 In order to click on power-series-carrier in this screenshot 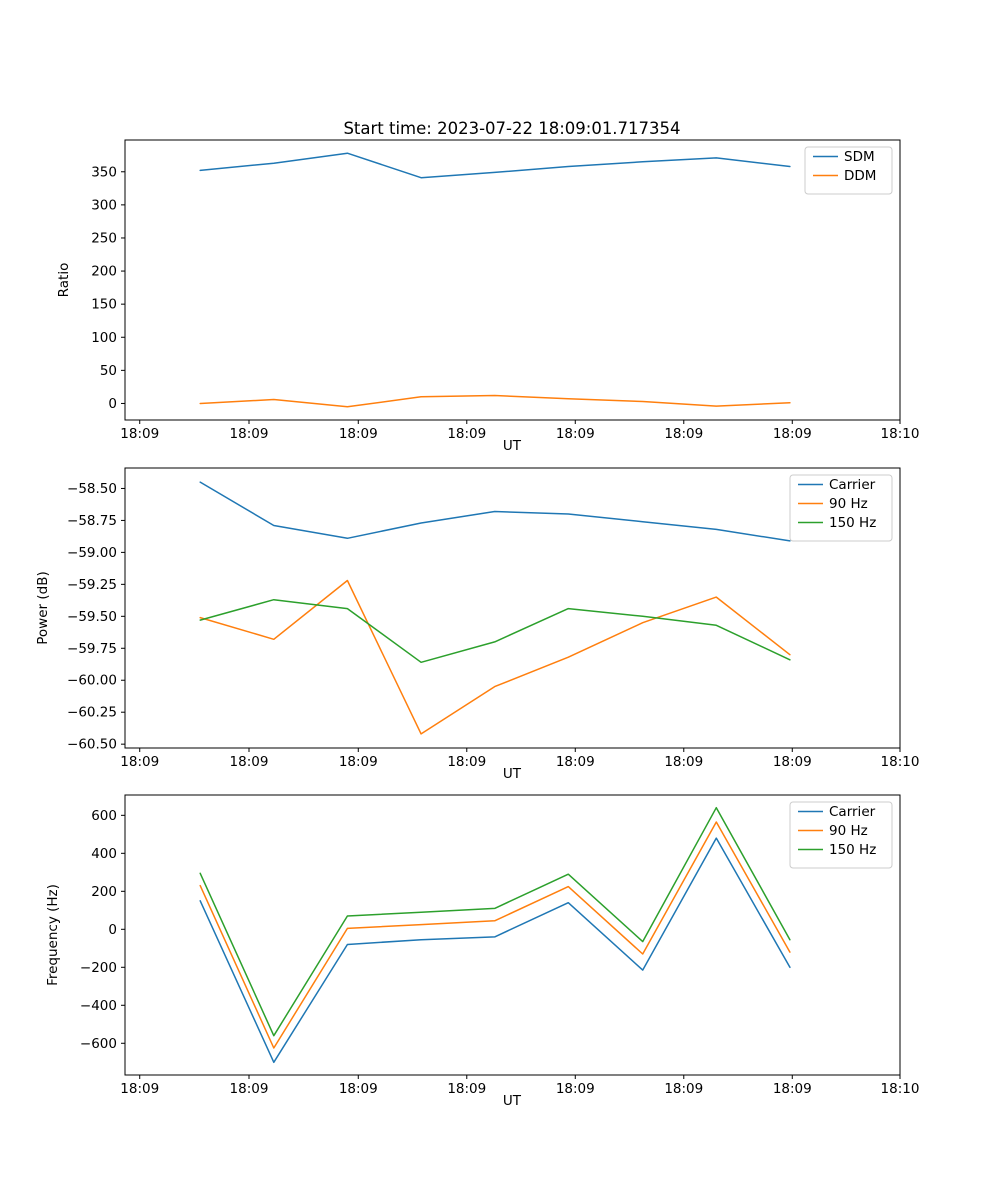, I will do `click(495, 511)`.